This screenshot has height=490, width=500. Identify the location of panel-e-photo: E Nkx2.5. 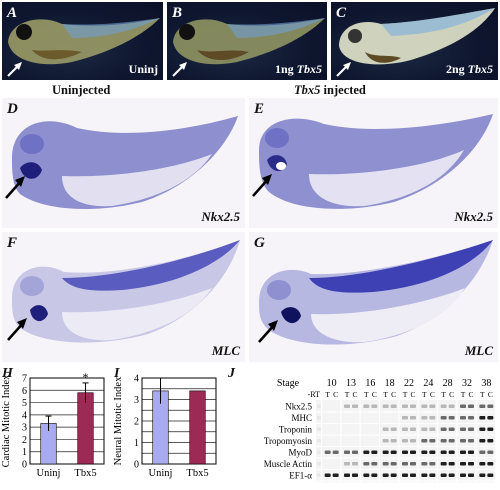
(373, 163).